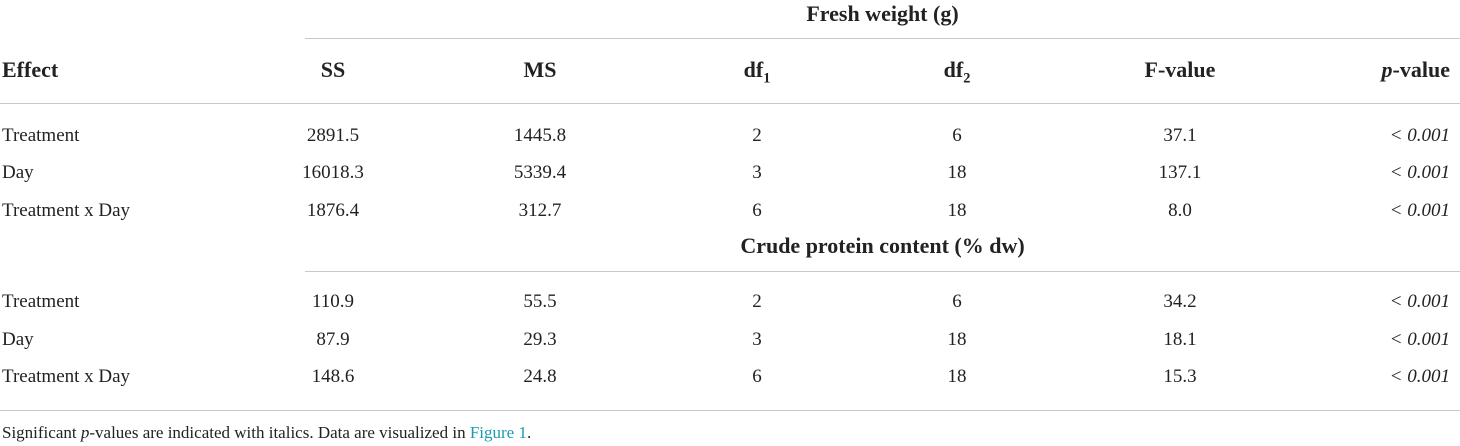 This screenshot has width=1460, height=446. Describe the element at coordinates (1180, 135) in the screenshot. I see `table-cell: 37.1` at that location.